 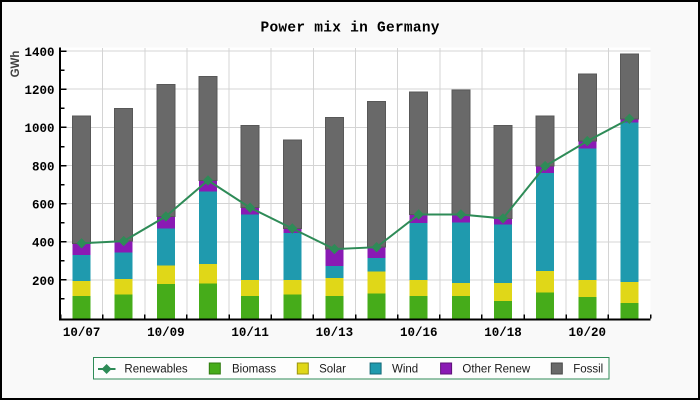 What do you see at coordinates (588, 370) in the screenshot?
I see `svg-text: Fossil` at bounding box center [588, 370].